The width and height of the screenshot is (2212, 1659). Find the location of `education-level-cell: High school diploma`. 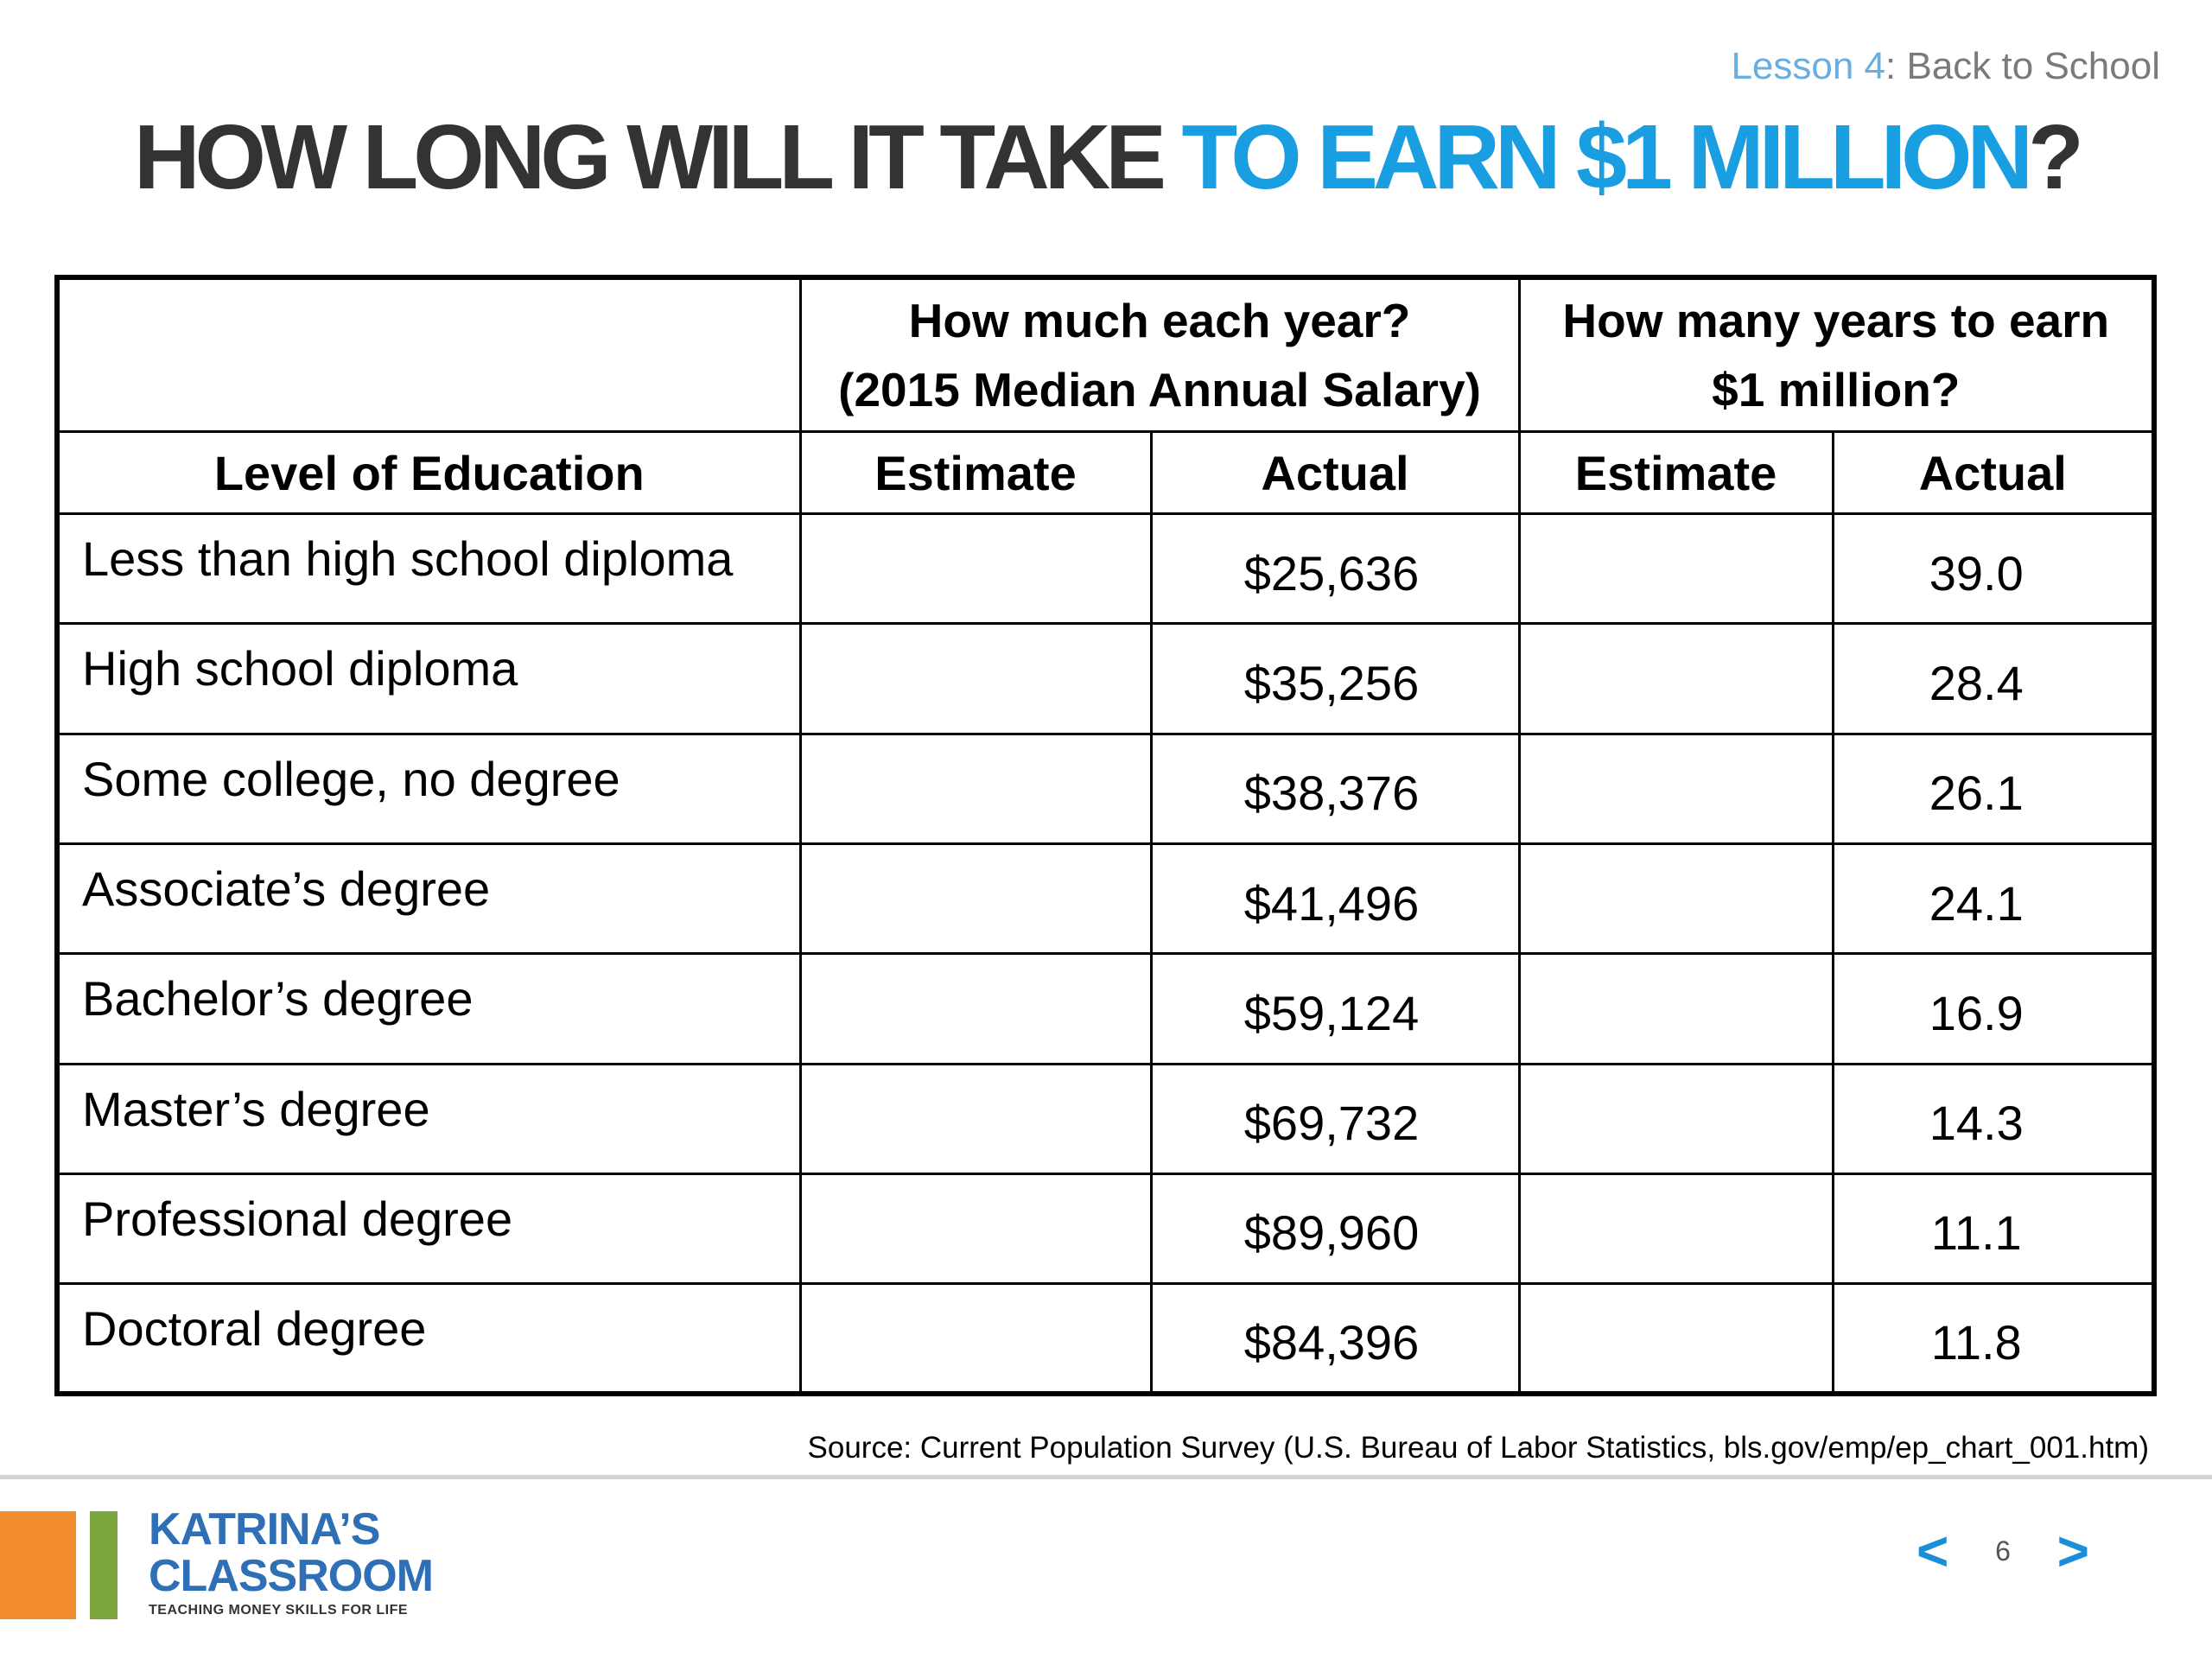

education-level-cell: High school diploma is located at coordinates (428, 678).